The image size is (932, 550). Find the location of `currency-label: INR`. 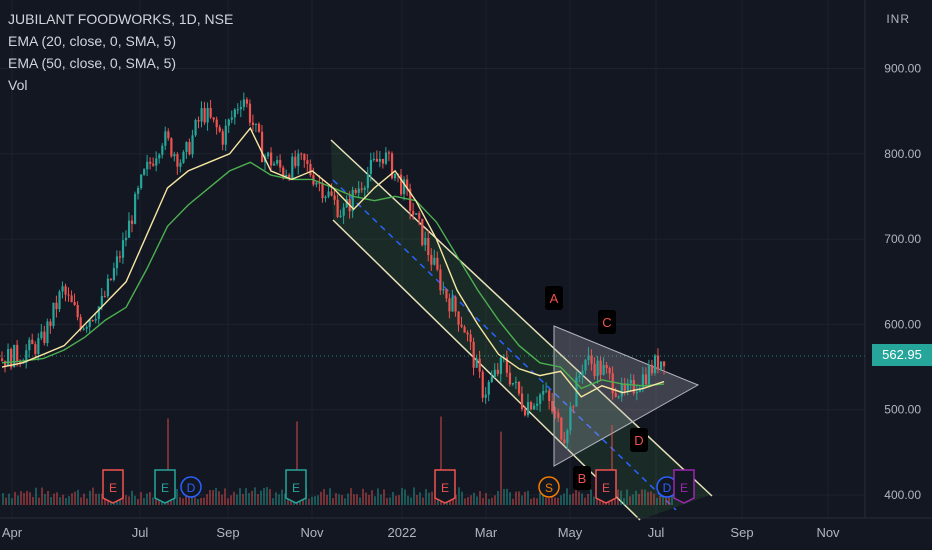

currency-label: INR is located at coordinates (898, 19).